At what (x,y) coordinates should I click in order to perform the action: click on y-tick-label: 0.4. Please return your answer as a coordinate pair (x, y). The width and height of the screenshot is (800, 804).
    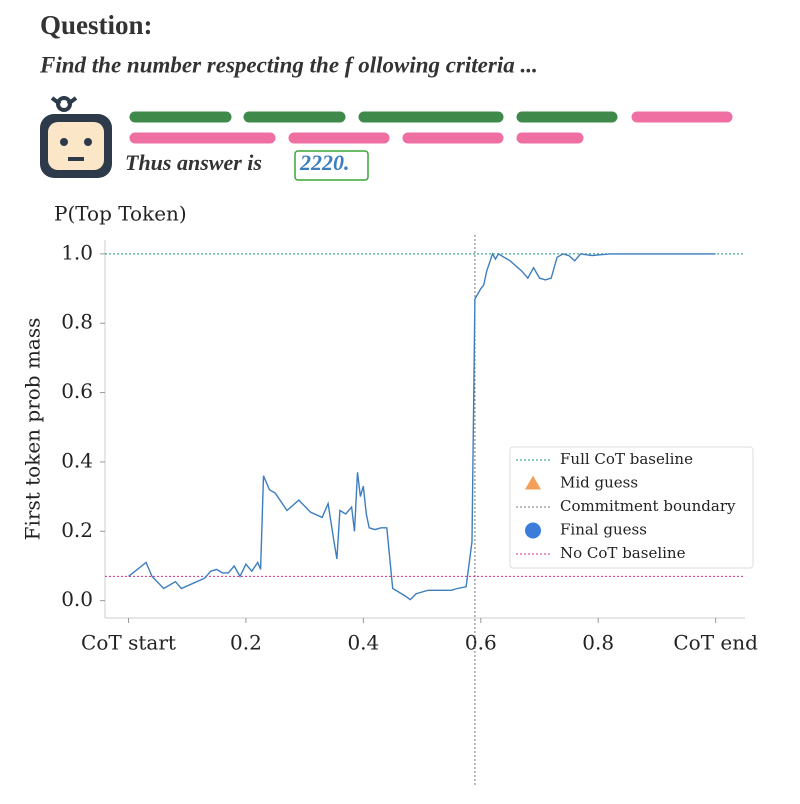
    Looking at the image, I should click on (77, 460).